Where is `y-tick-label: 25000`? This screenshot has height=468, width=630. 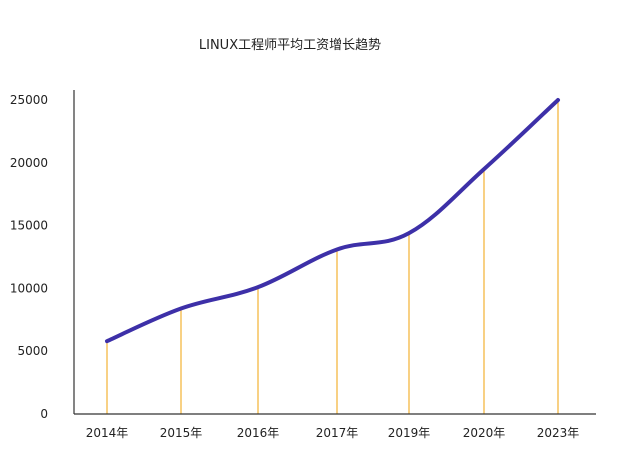 y-tick-label: 25000 is located at coordinates (29, 100).